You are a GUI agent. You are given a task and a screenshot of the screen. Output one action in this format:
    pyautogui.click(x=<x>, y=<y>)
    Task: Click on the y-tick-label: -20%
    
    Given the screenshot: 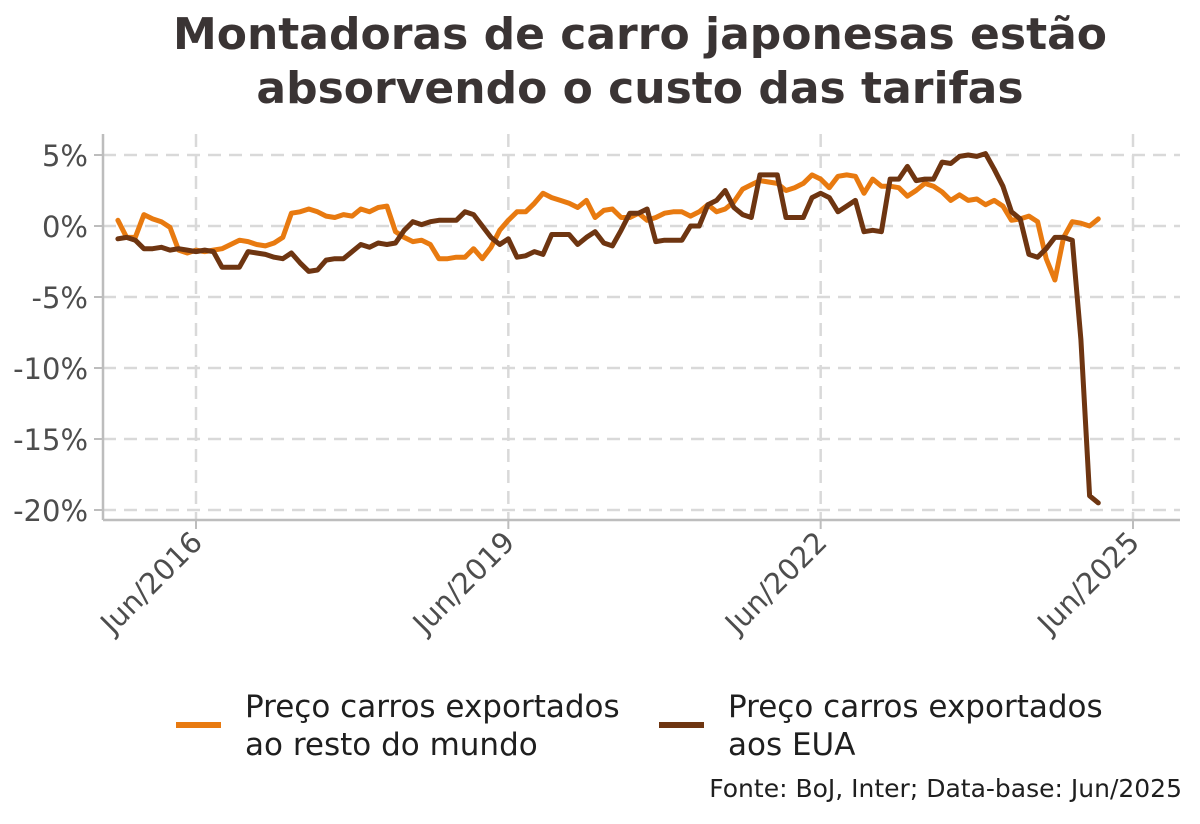 What is the action you would take?
    pyautogui.click(x=50, y=511)
    